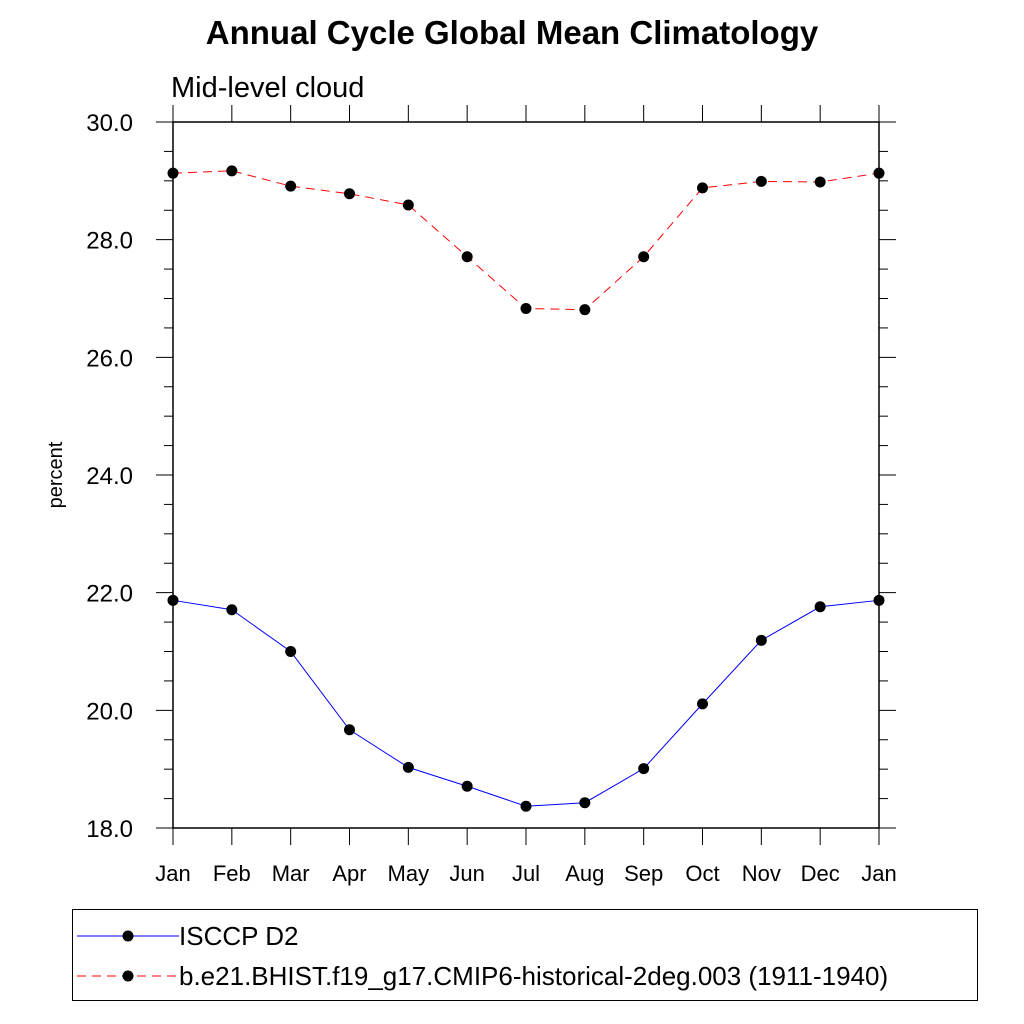 Image resolution: width=1024 pixels, height=1024 pixels. I want to click on x-tick-label: Nov, so click(761, 873).